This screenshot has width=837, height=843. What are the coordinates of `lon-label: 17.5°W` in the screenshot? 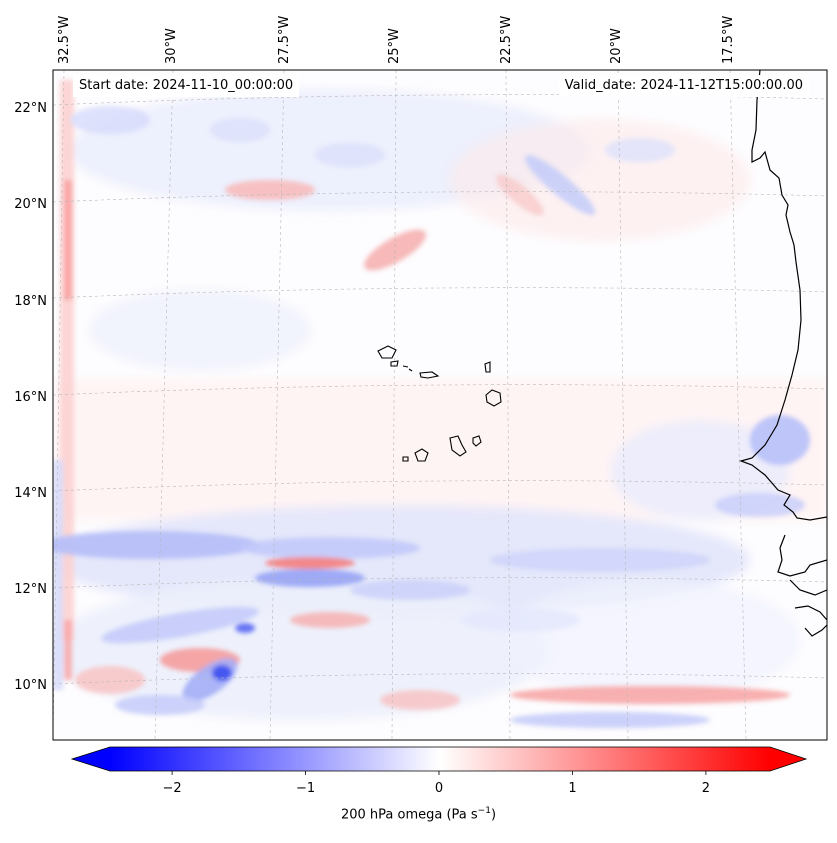 It's located at (728, 40).